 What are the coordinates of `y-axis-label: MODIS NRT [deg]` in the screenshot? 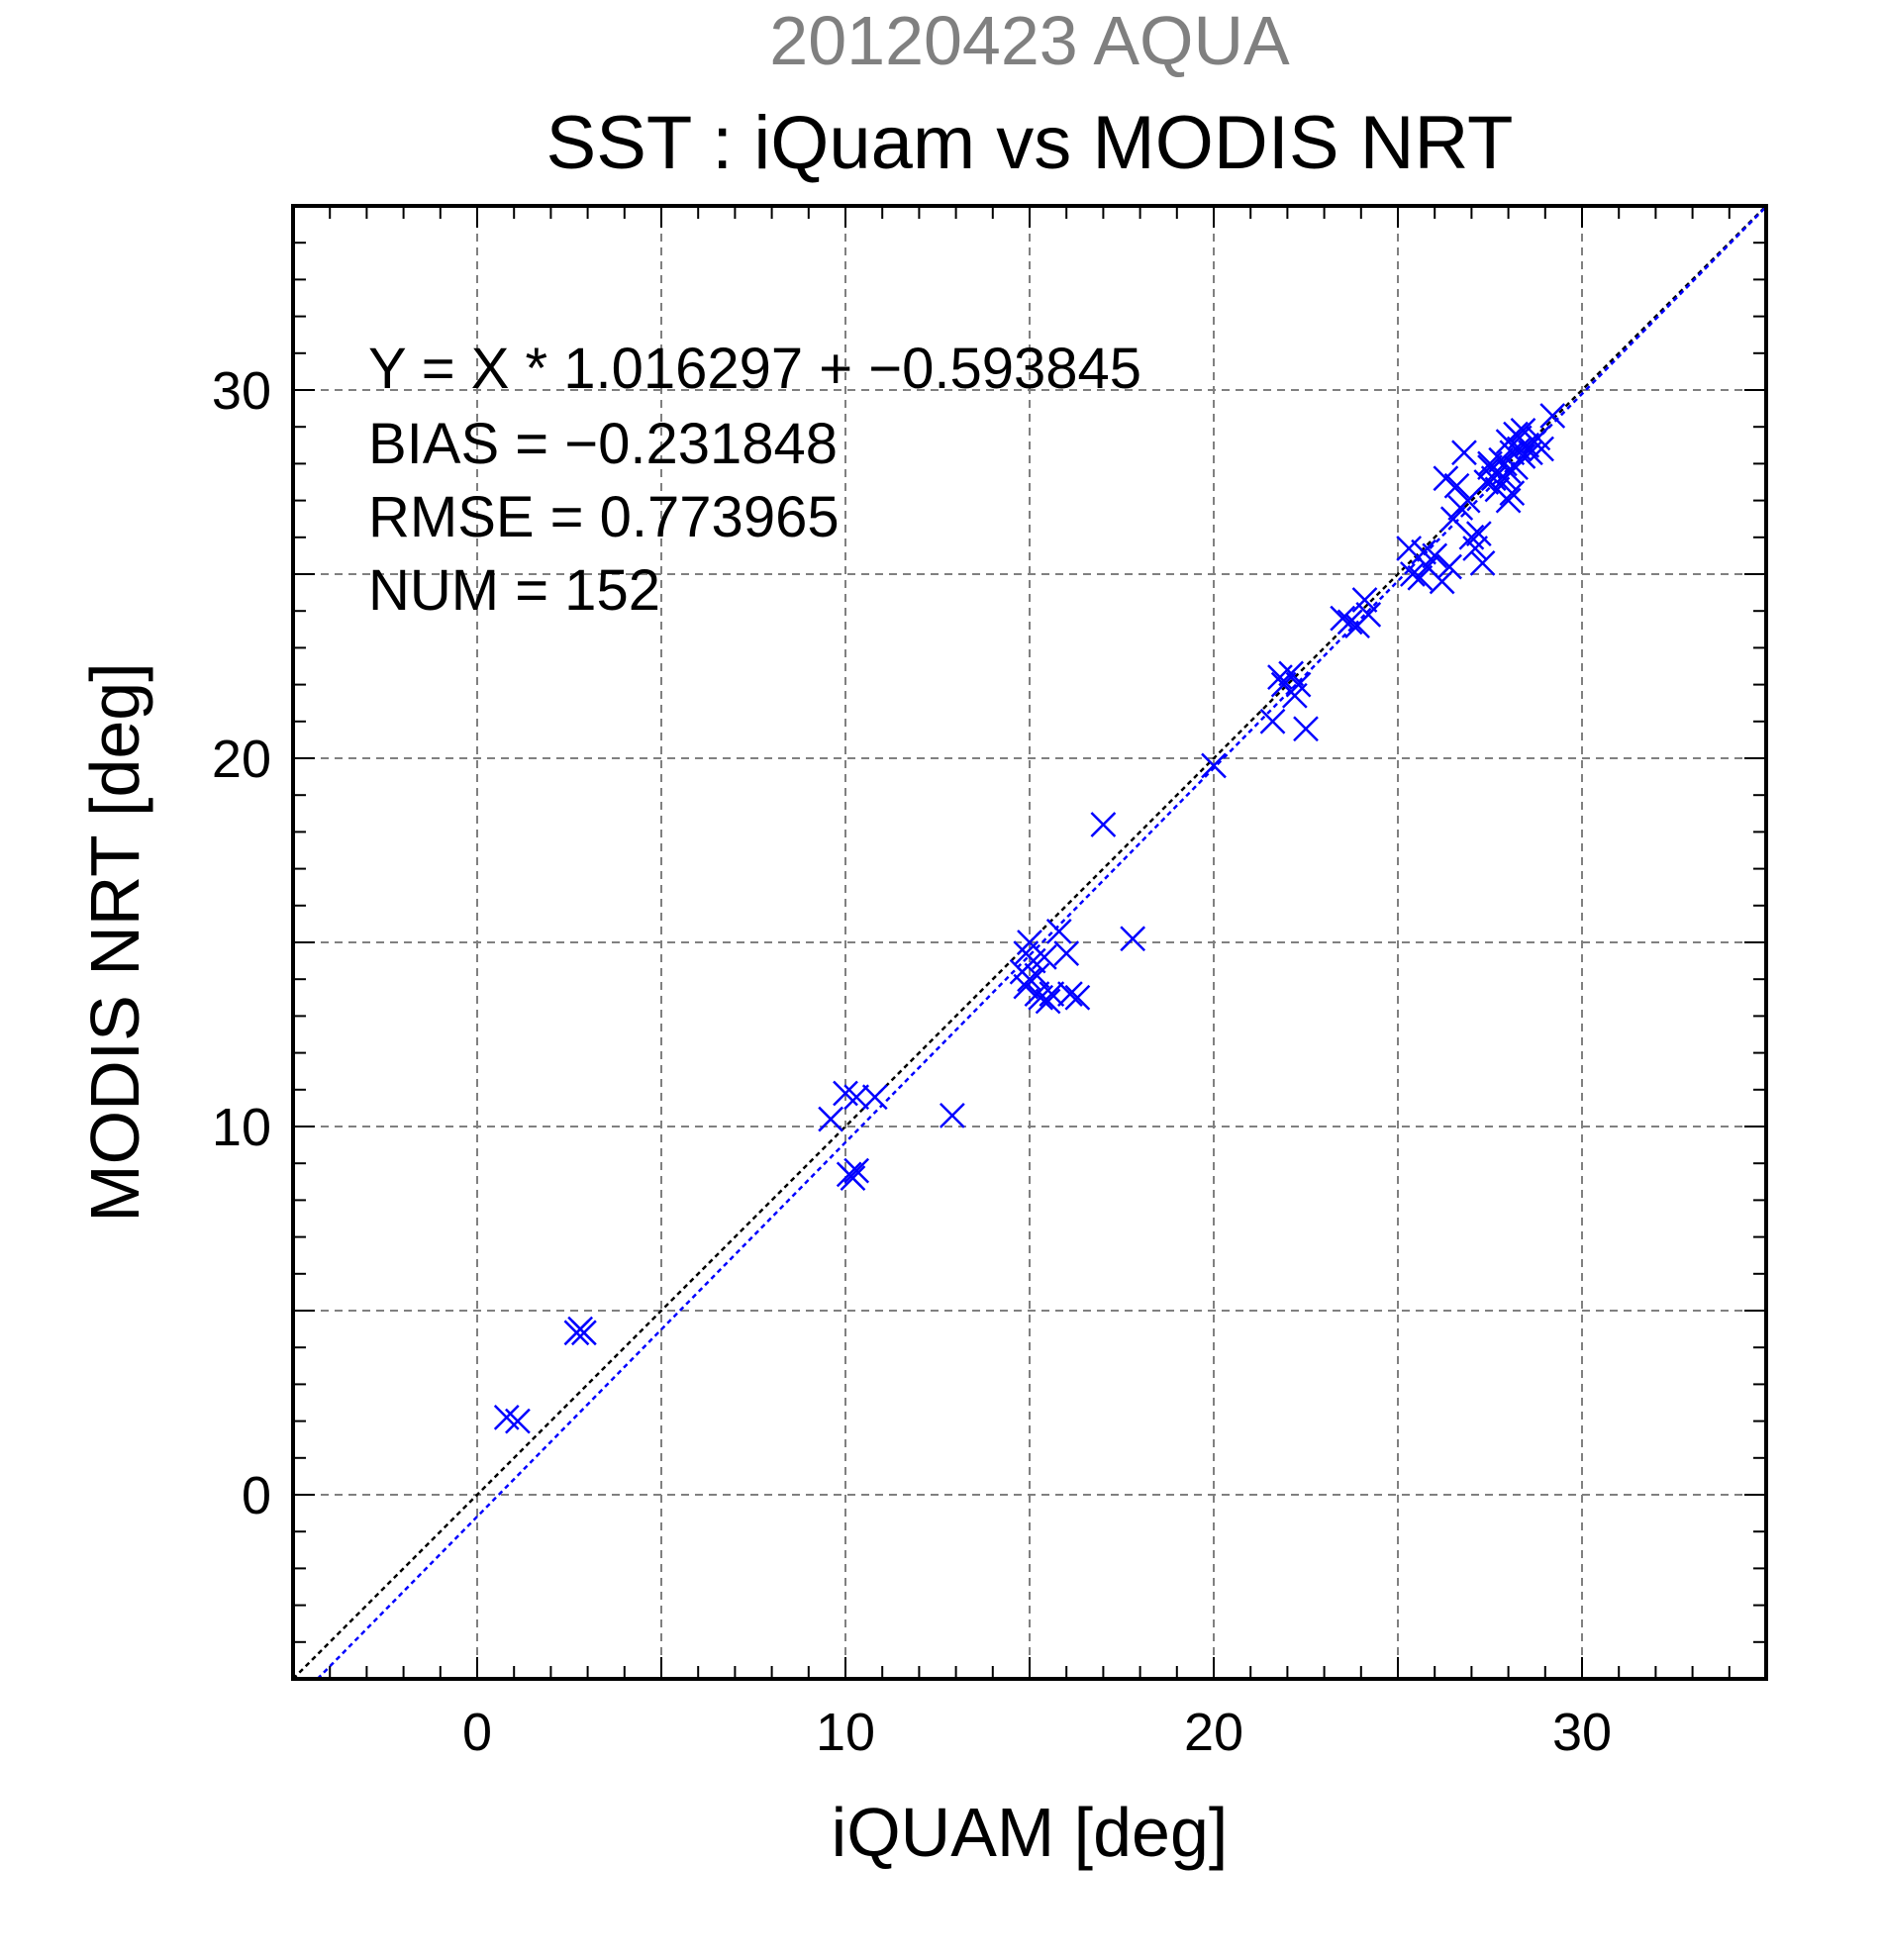 It's located at (114, 942).